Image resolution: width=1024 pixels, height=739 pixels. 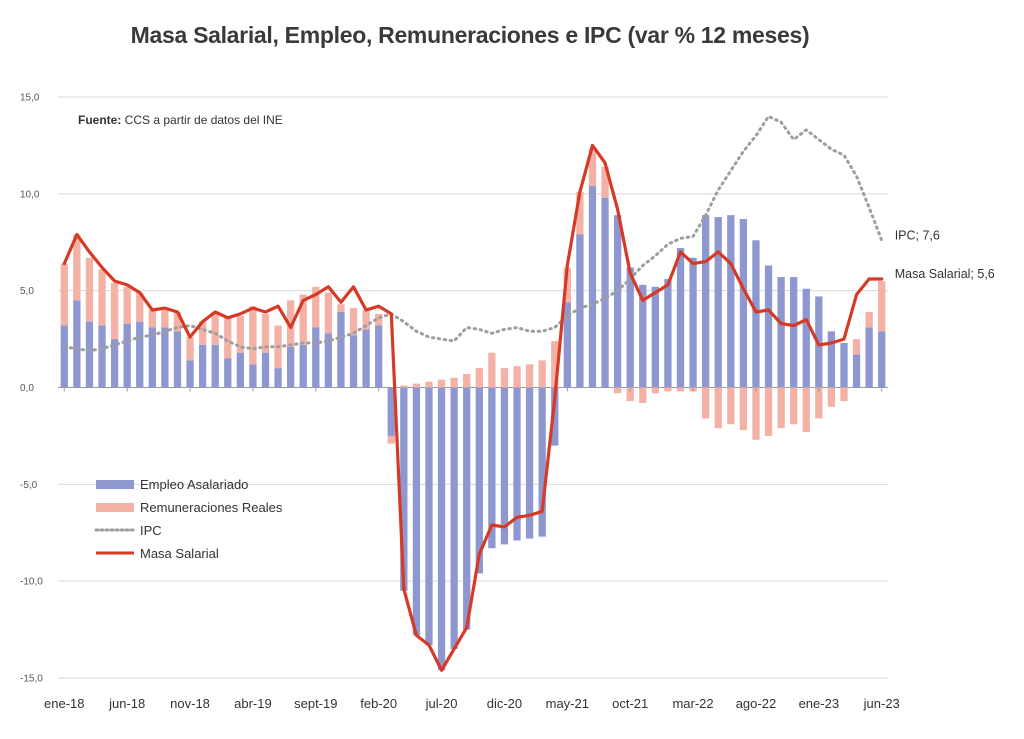 I want to click on x-tick-label: nov-18, so click(x=190, y=703).